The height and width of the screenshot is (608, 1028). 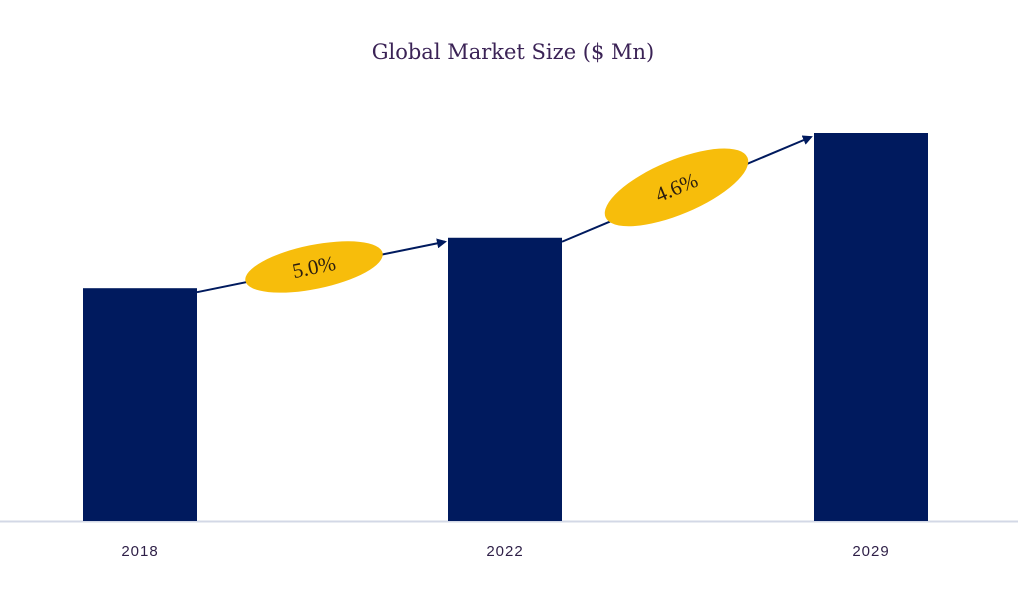 I want to click on cagr-badge: 5.0%, so click(x=314, y=267).